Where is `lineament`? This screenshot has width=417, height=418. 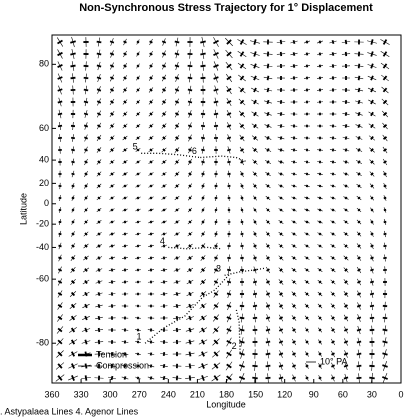 lineament is located at coordinates (223, 159).